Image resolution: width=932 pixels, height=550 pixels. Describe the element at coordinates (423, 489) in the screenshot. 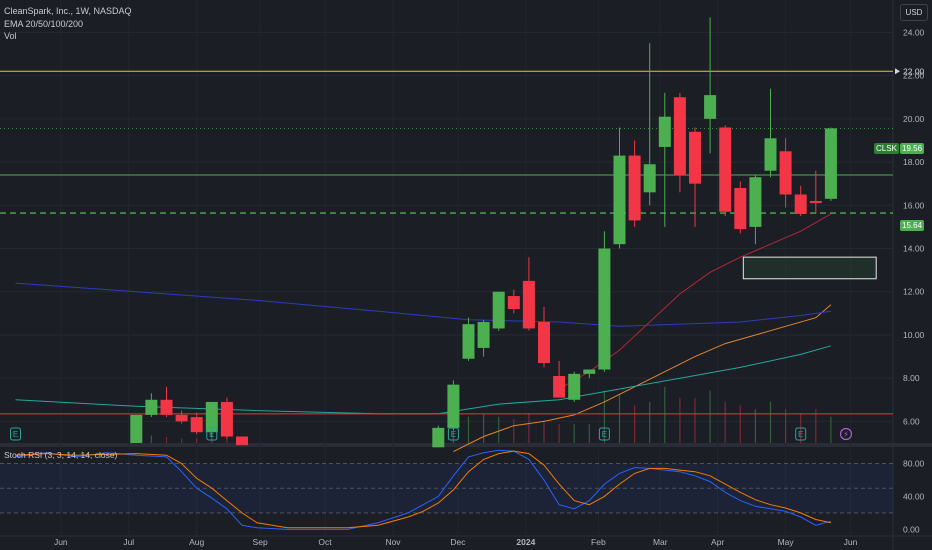

I see `stoch-k-line` at that location.